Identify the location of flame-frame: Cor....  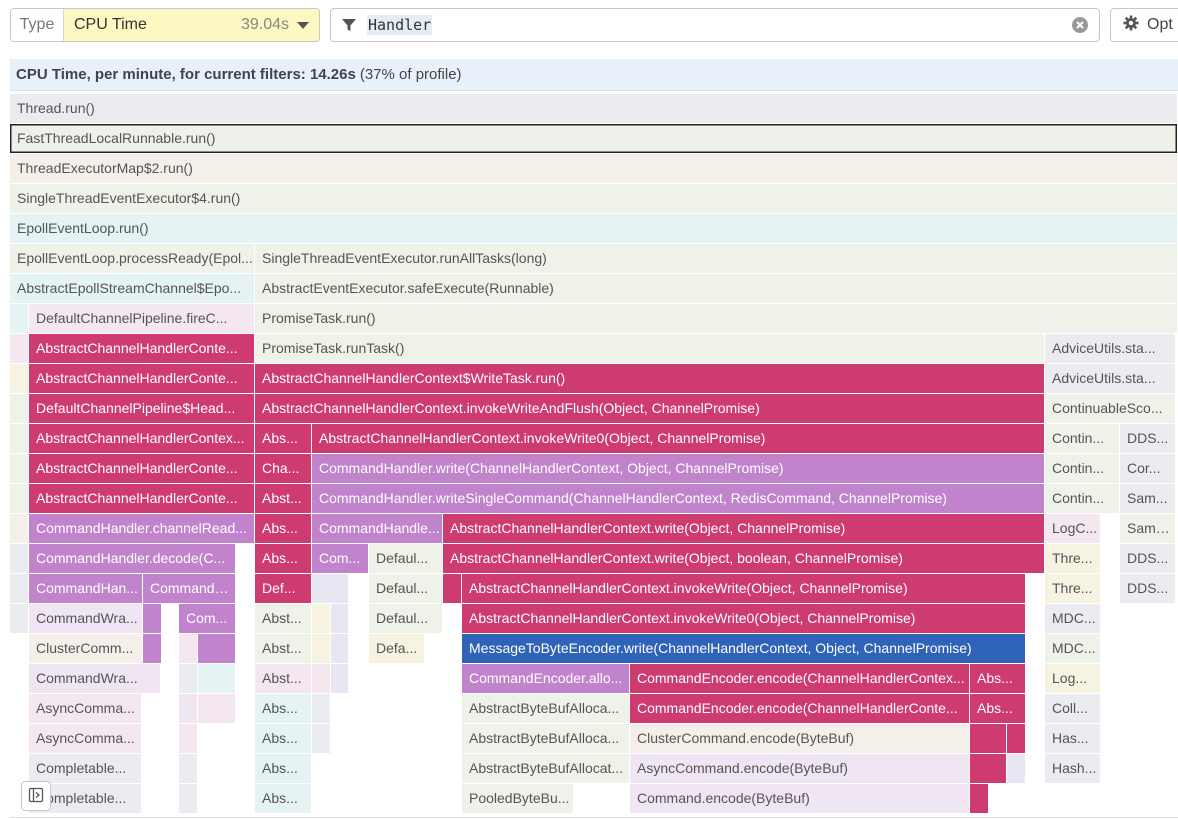
(1148, 468).